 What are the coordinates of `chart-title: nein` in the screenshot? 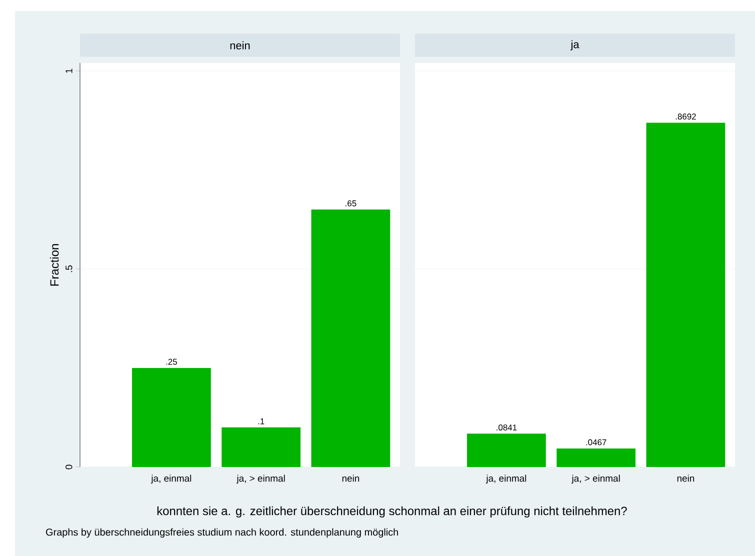 It's located at (240, 45).